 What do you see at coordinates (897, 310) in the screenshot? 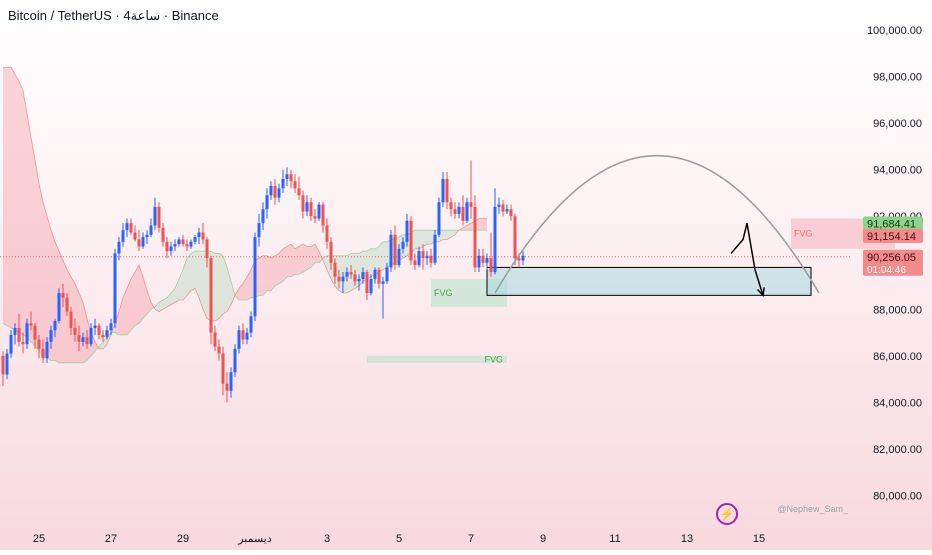
I see `y-tick-label: 88,000.00` at bounding box center [897, 310].